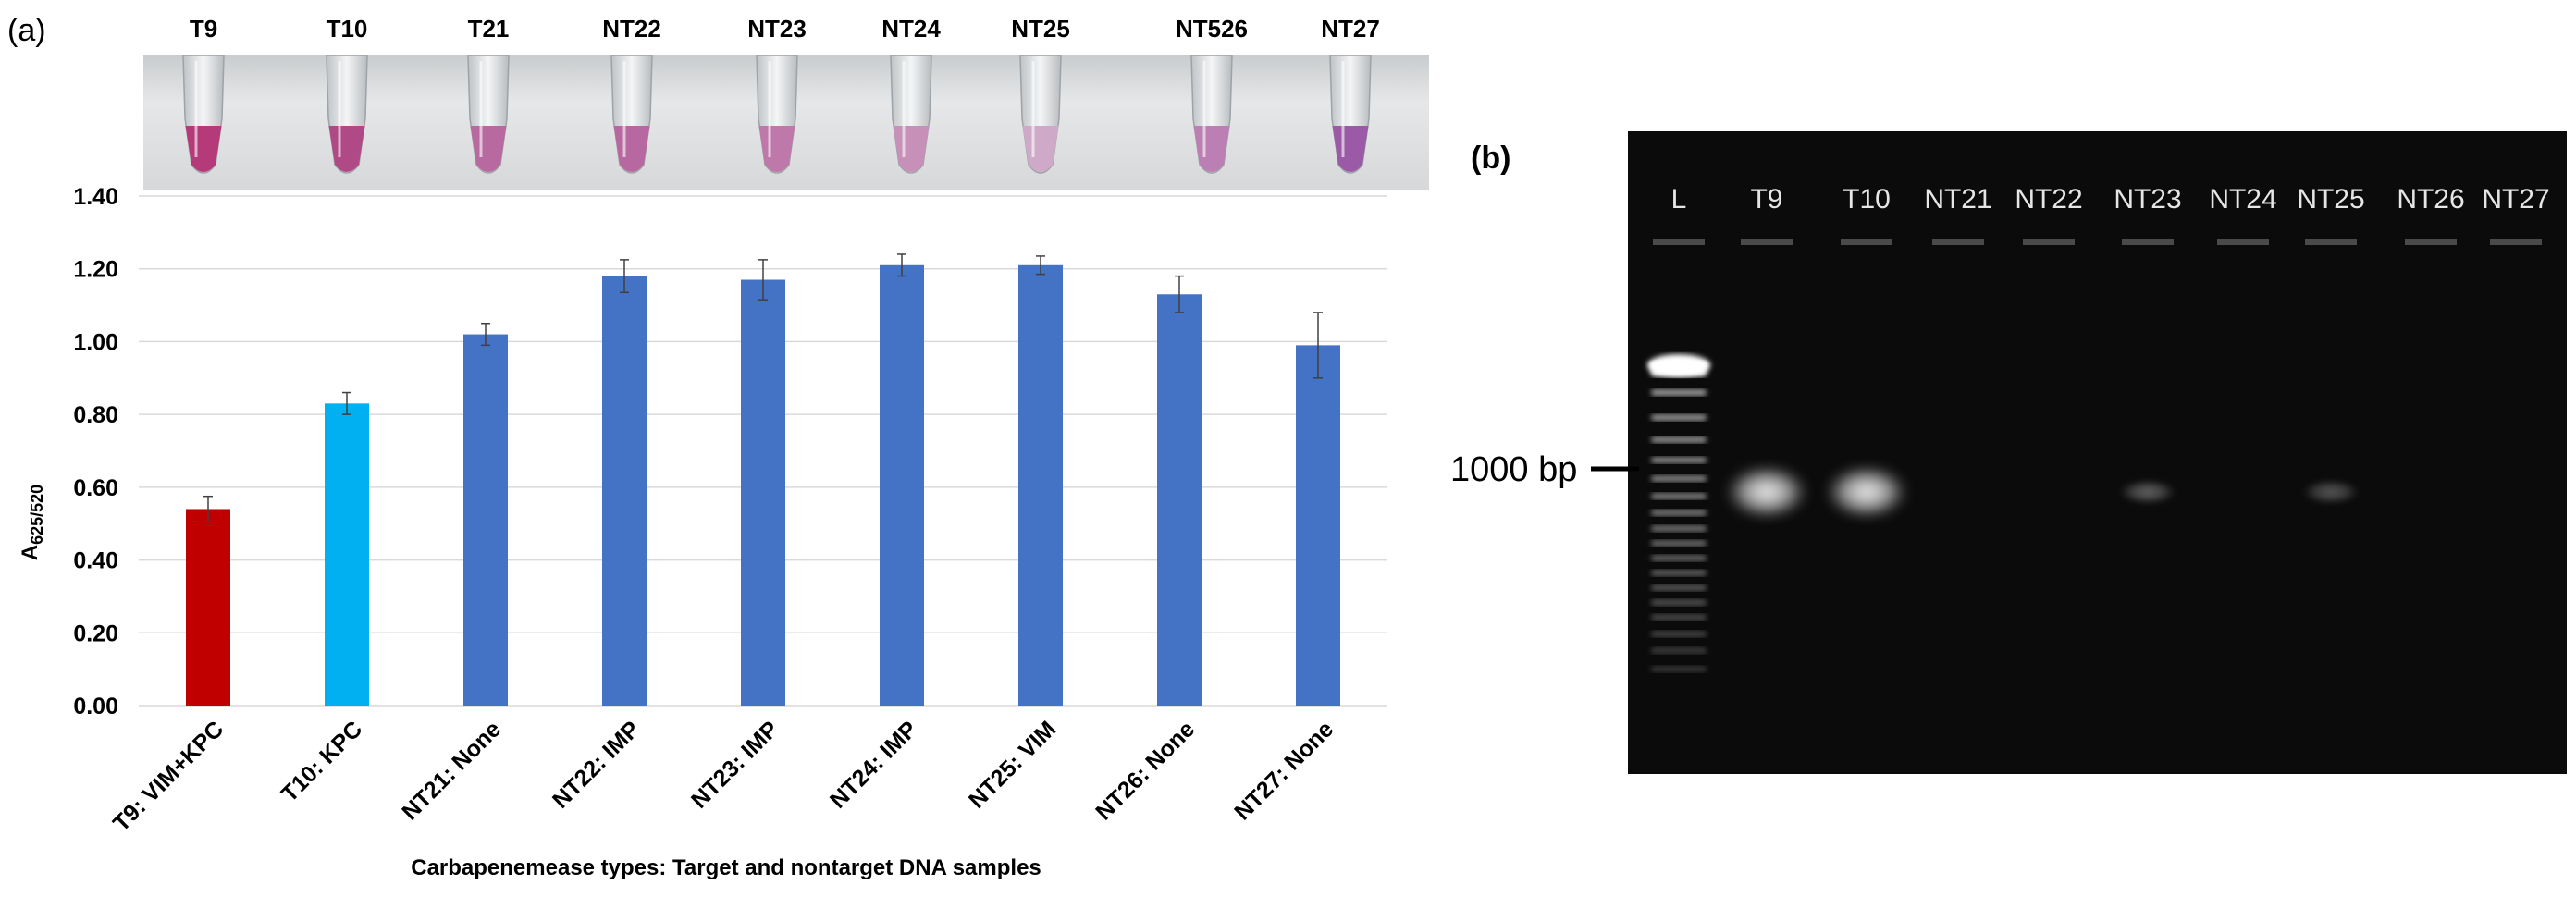 The image size is (2576, 897). I want to click on lane-label: NT24, so click(2242, 200).